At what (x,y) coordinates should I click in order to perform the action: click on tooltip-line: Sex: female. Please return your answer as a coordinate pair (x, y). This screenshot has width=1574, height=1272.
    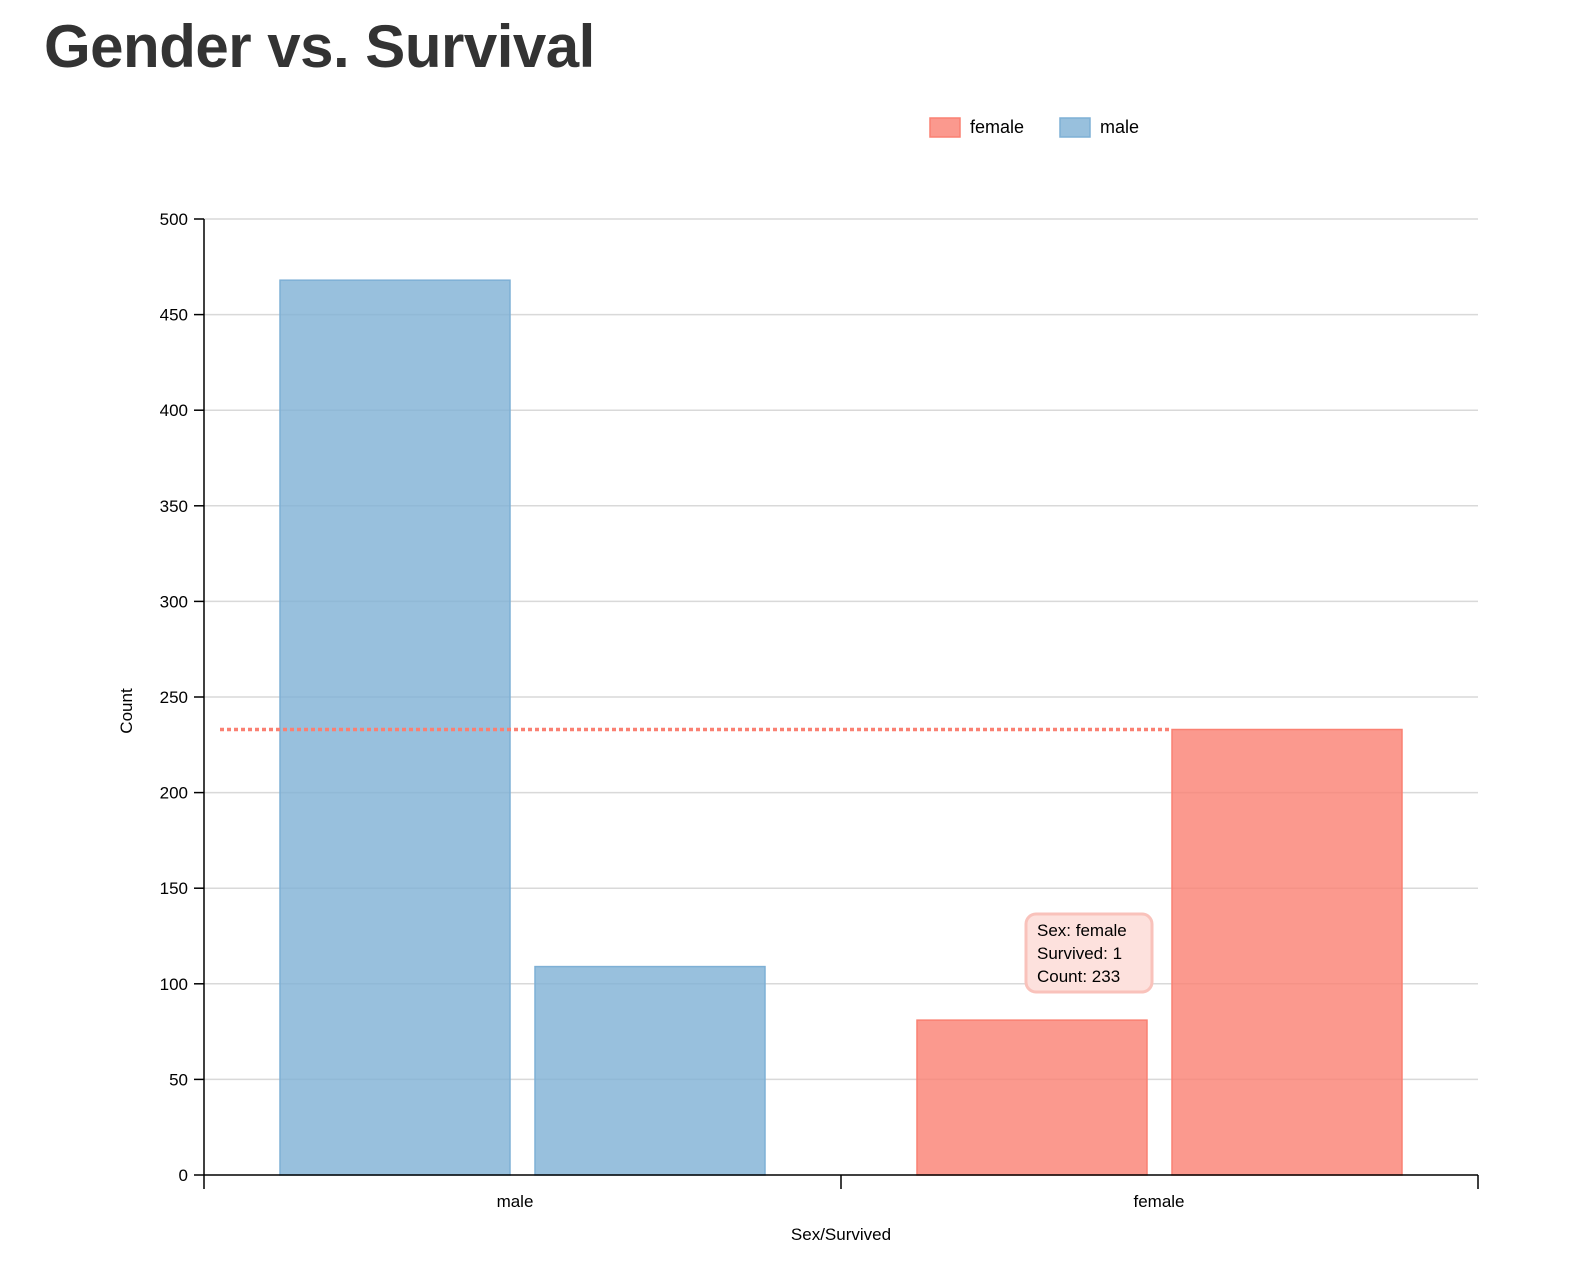
    Looking at the image, I should click on (1082, 930).